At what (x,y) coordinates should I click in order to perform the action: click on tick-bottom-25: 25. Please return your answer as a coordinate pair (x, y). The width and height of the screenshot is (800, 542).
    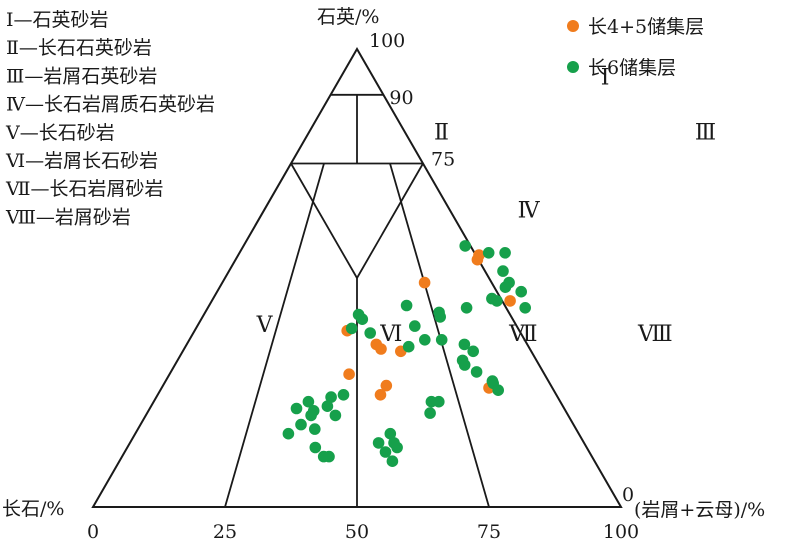
    Looking at the image, I should click on (225, 531).